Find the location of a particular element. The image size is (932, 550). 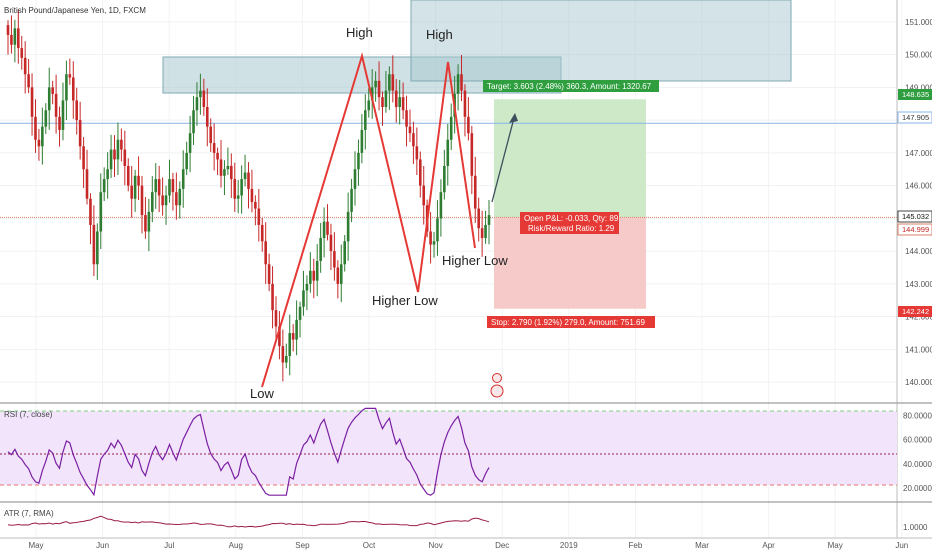

stop-label-box is located at coordinates (571, 322).